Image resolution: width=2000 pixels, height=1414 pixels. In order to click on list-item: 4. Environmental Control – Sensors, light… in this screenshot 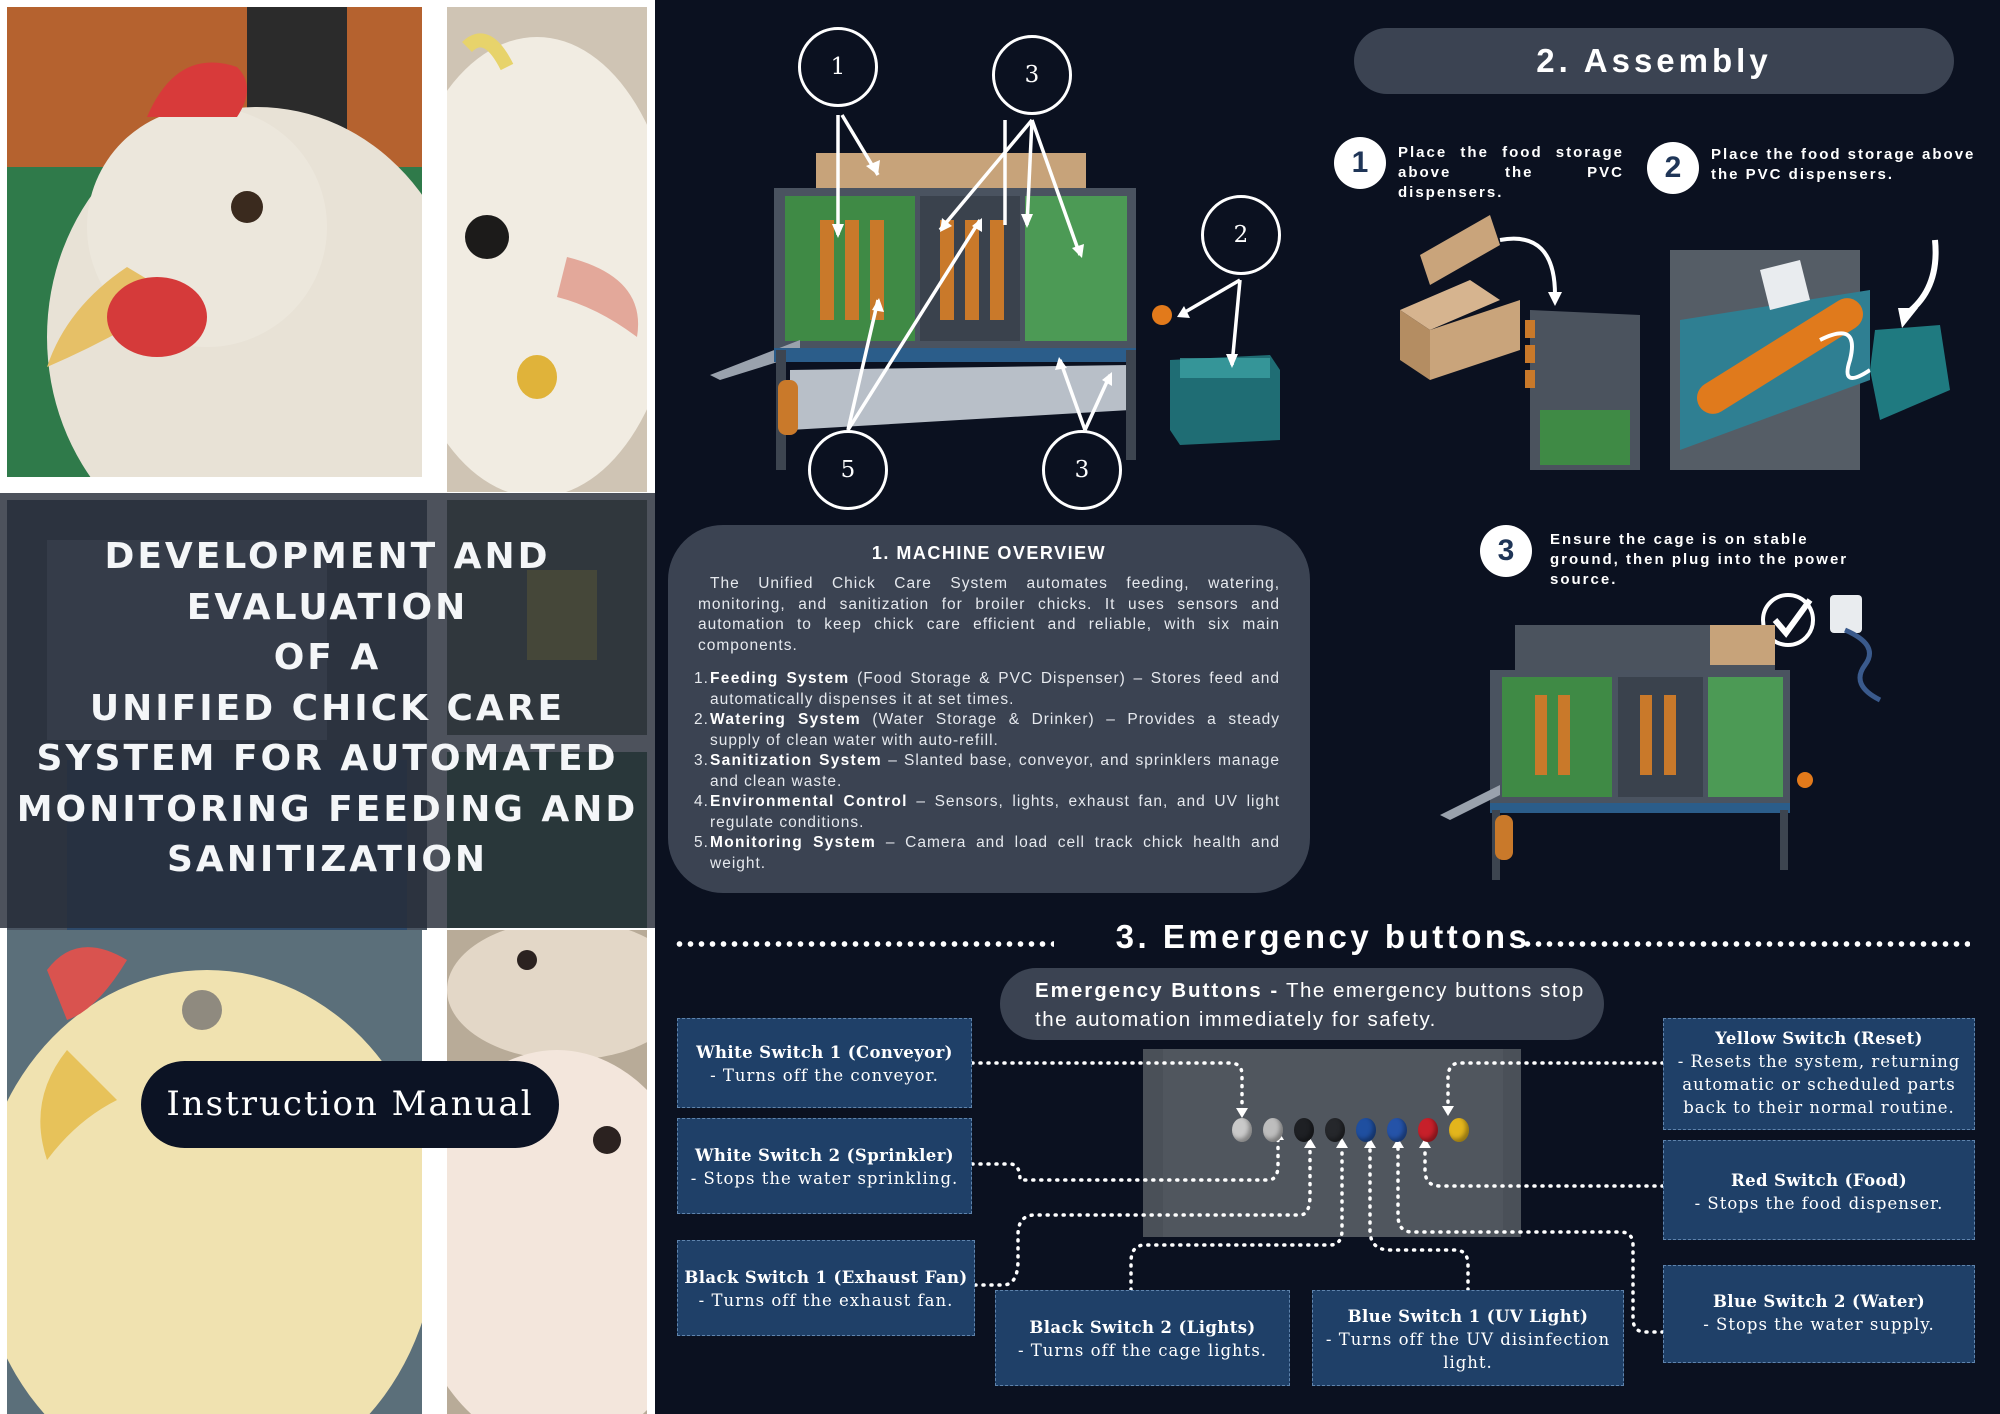, I will do `click(987, 812)`.